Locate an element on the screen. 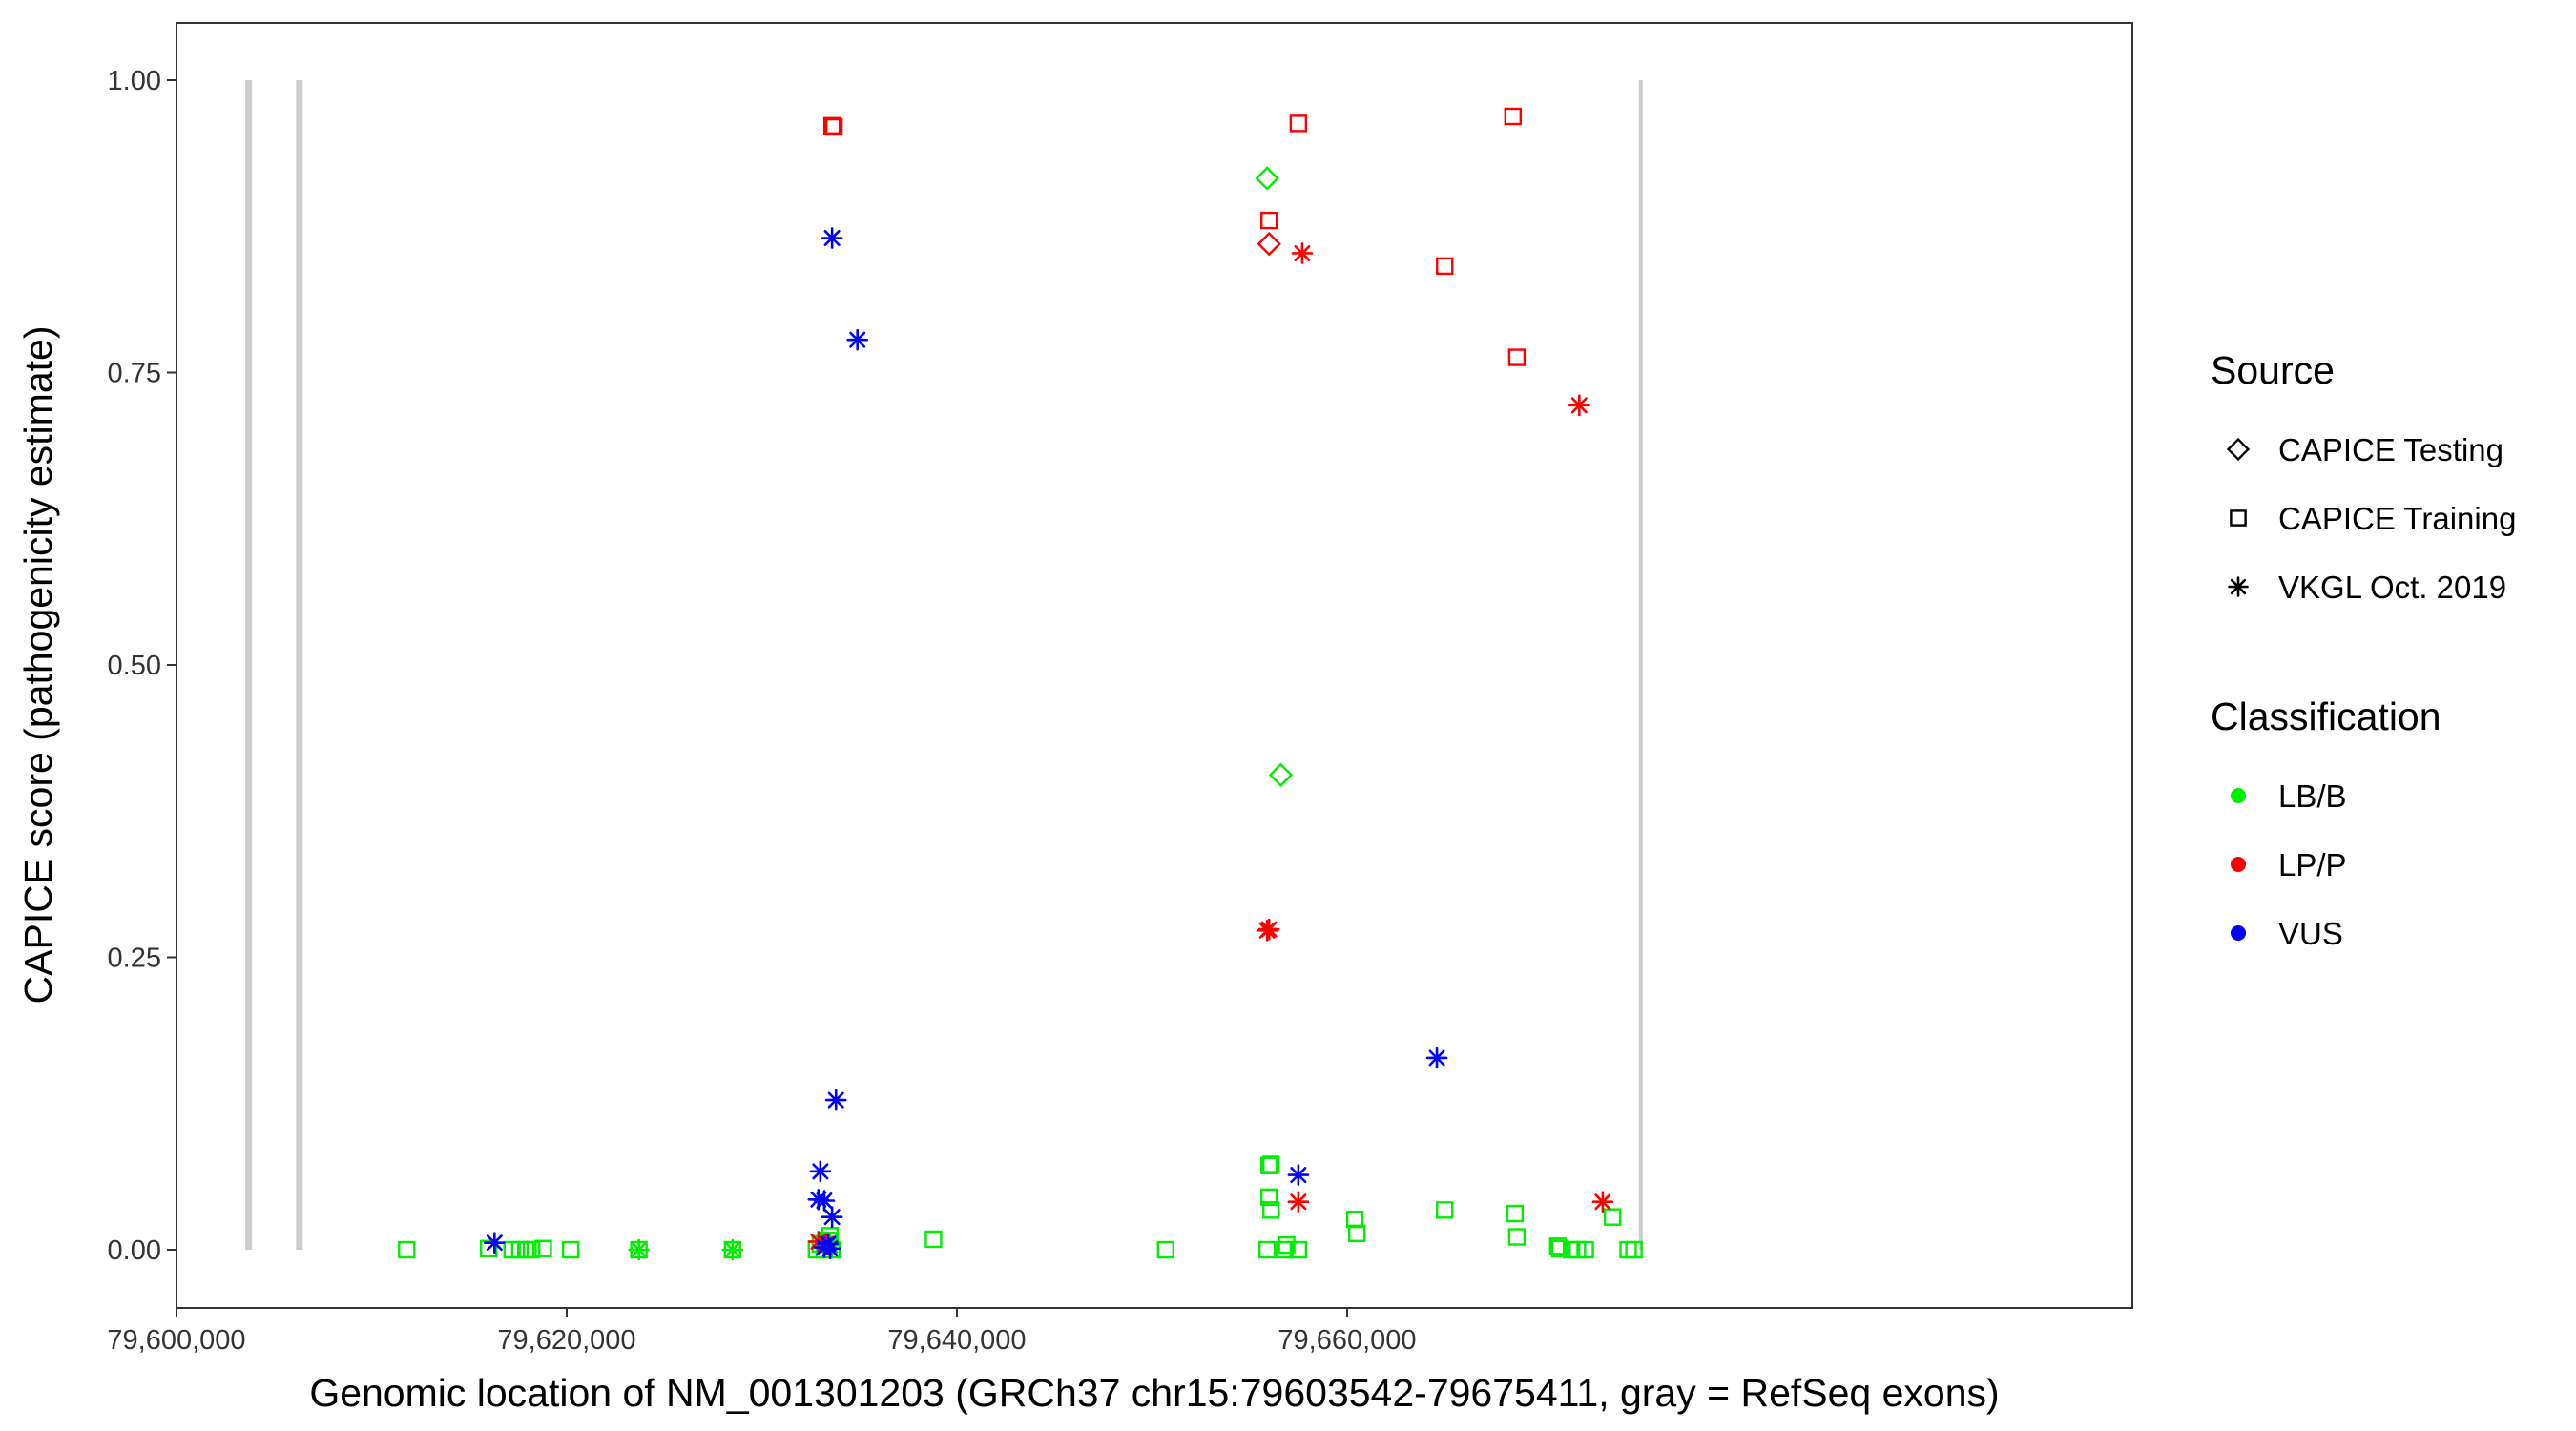 Image resolution: width=2576 pixels, height=1431 pixels. legend-label: LB/B is located at coordinates (2312, 796).